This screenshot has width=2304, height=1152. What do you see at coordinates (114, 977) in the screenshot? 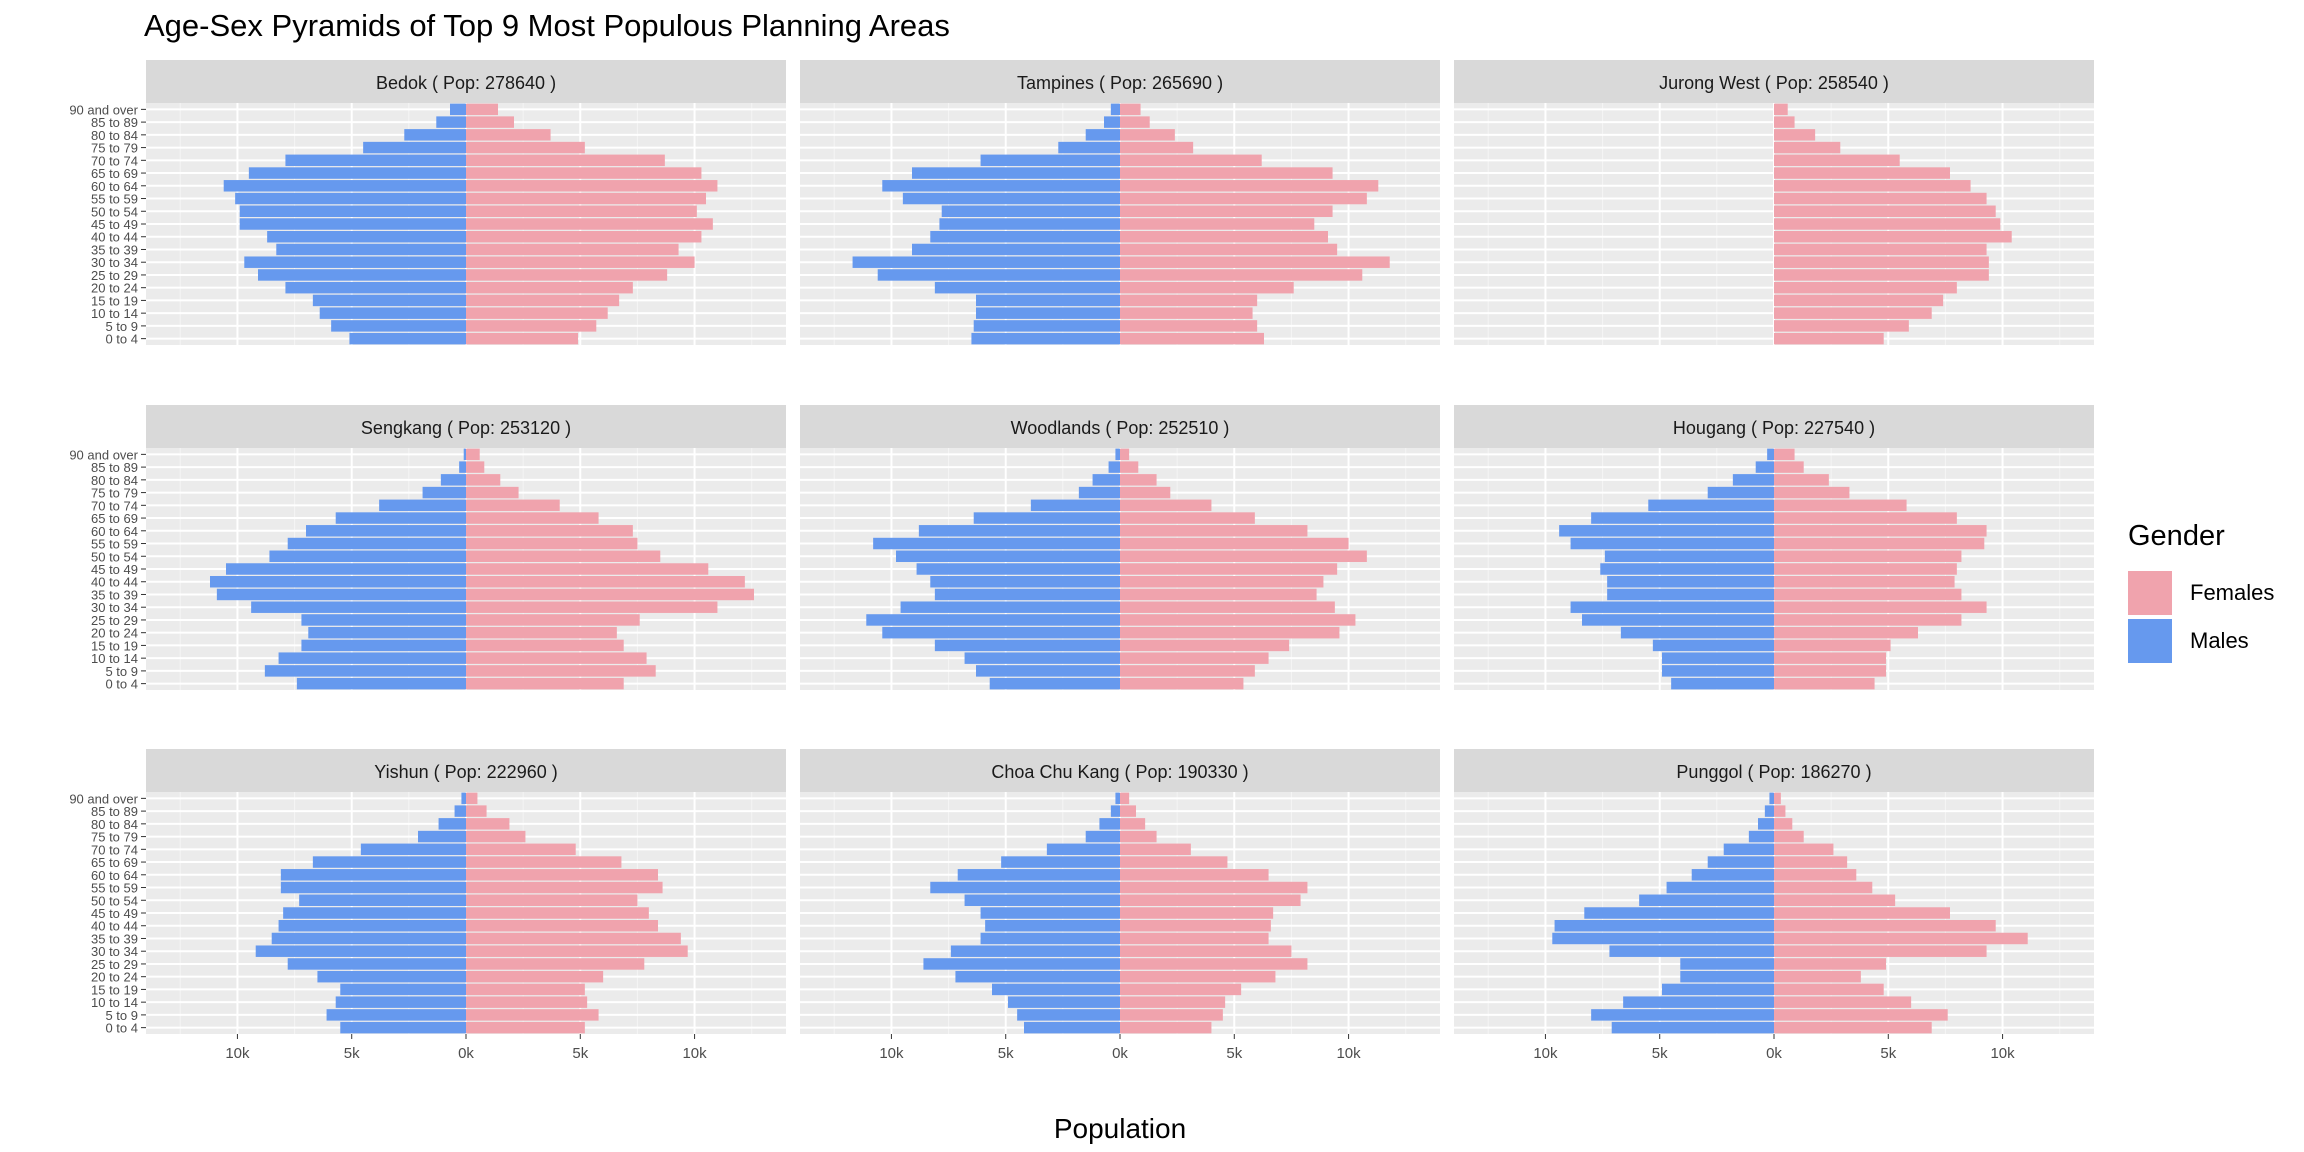
I see `y-tick-label: 20 to 24` at bounding box center [114, 977].